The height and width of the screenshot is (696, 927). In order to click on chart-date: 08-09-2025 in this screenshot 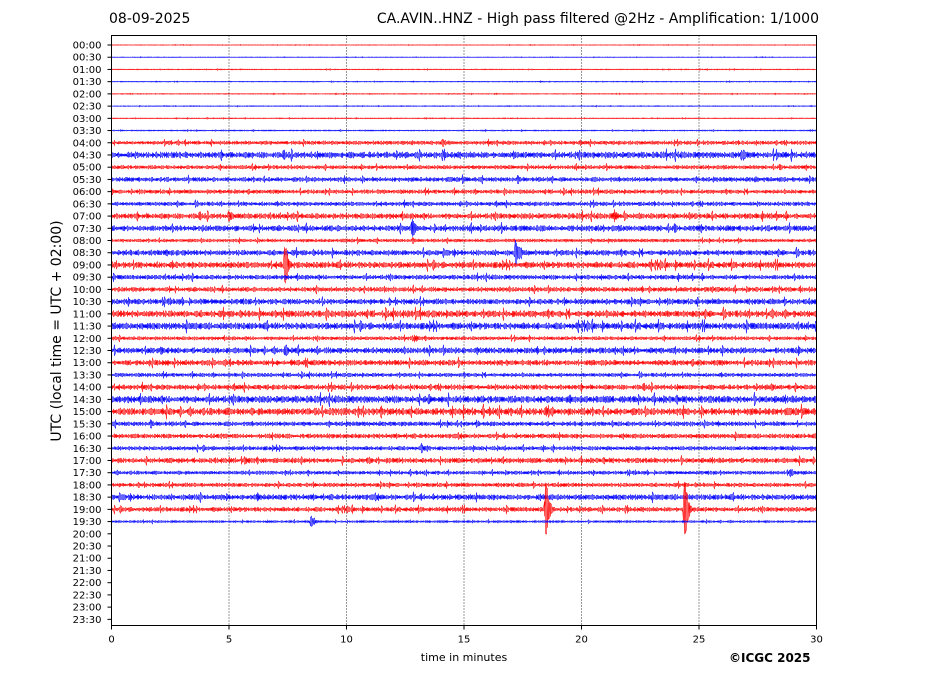, I will do `click(150, 19)`.